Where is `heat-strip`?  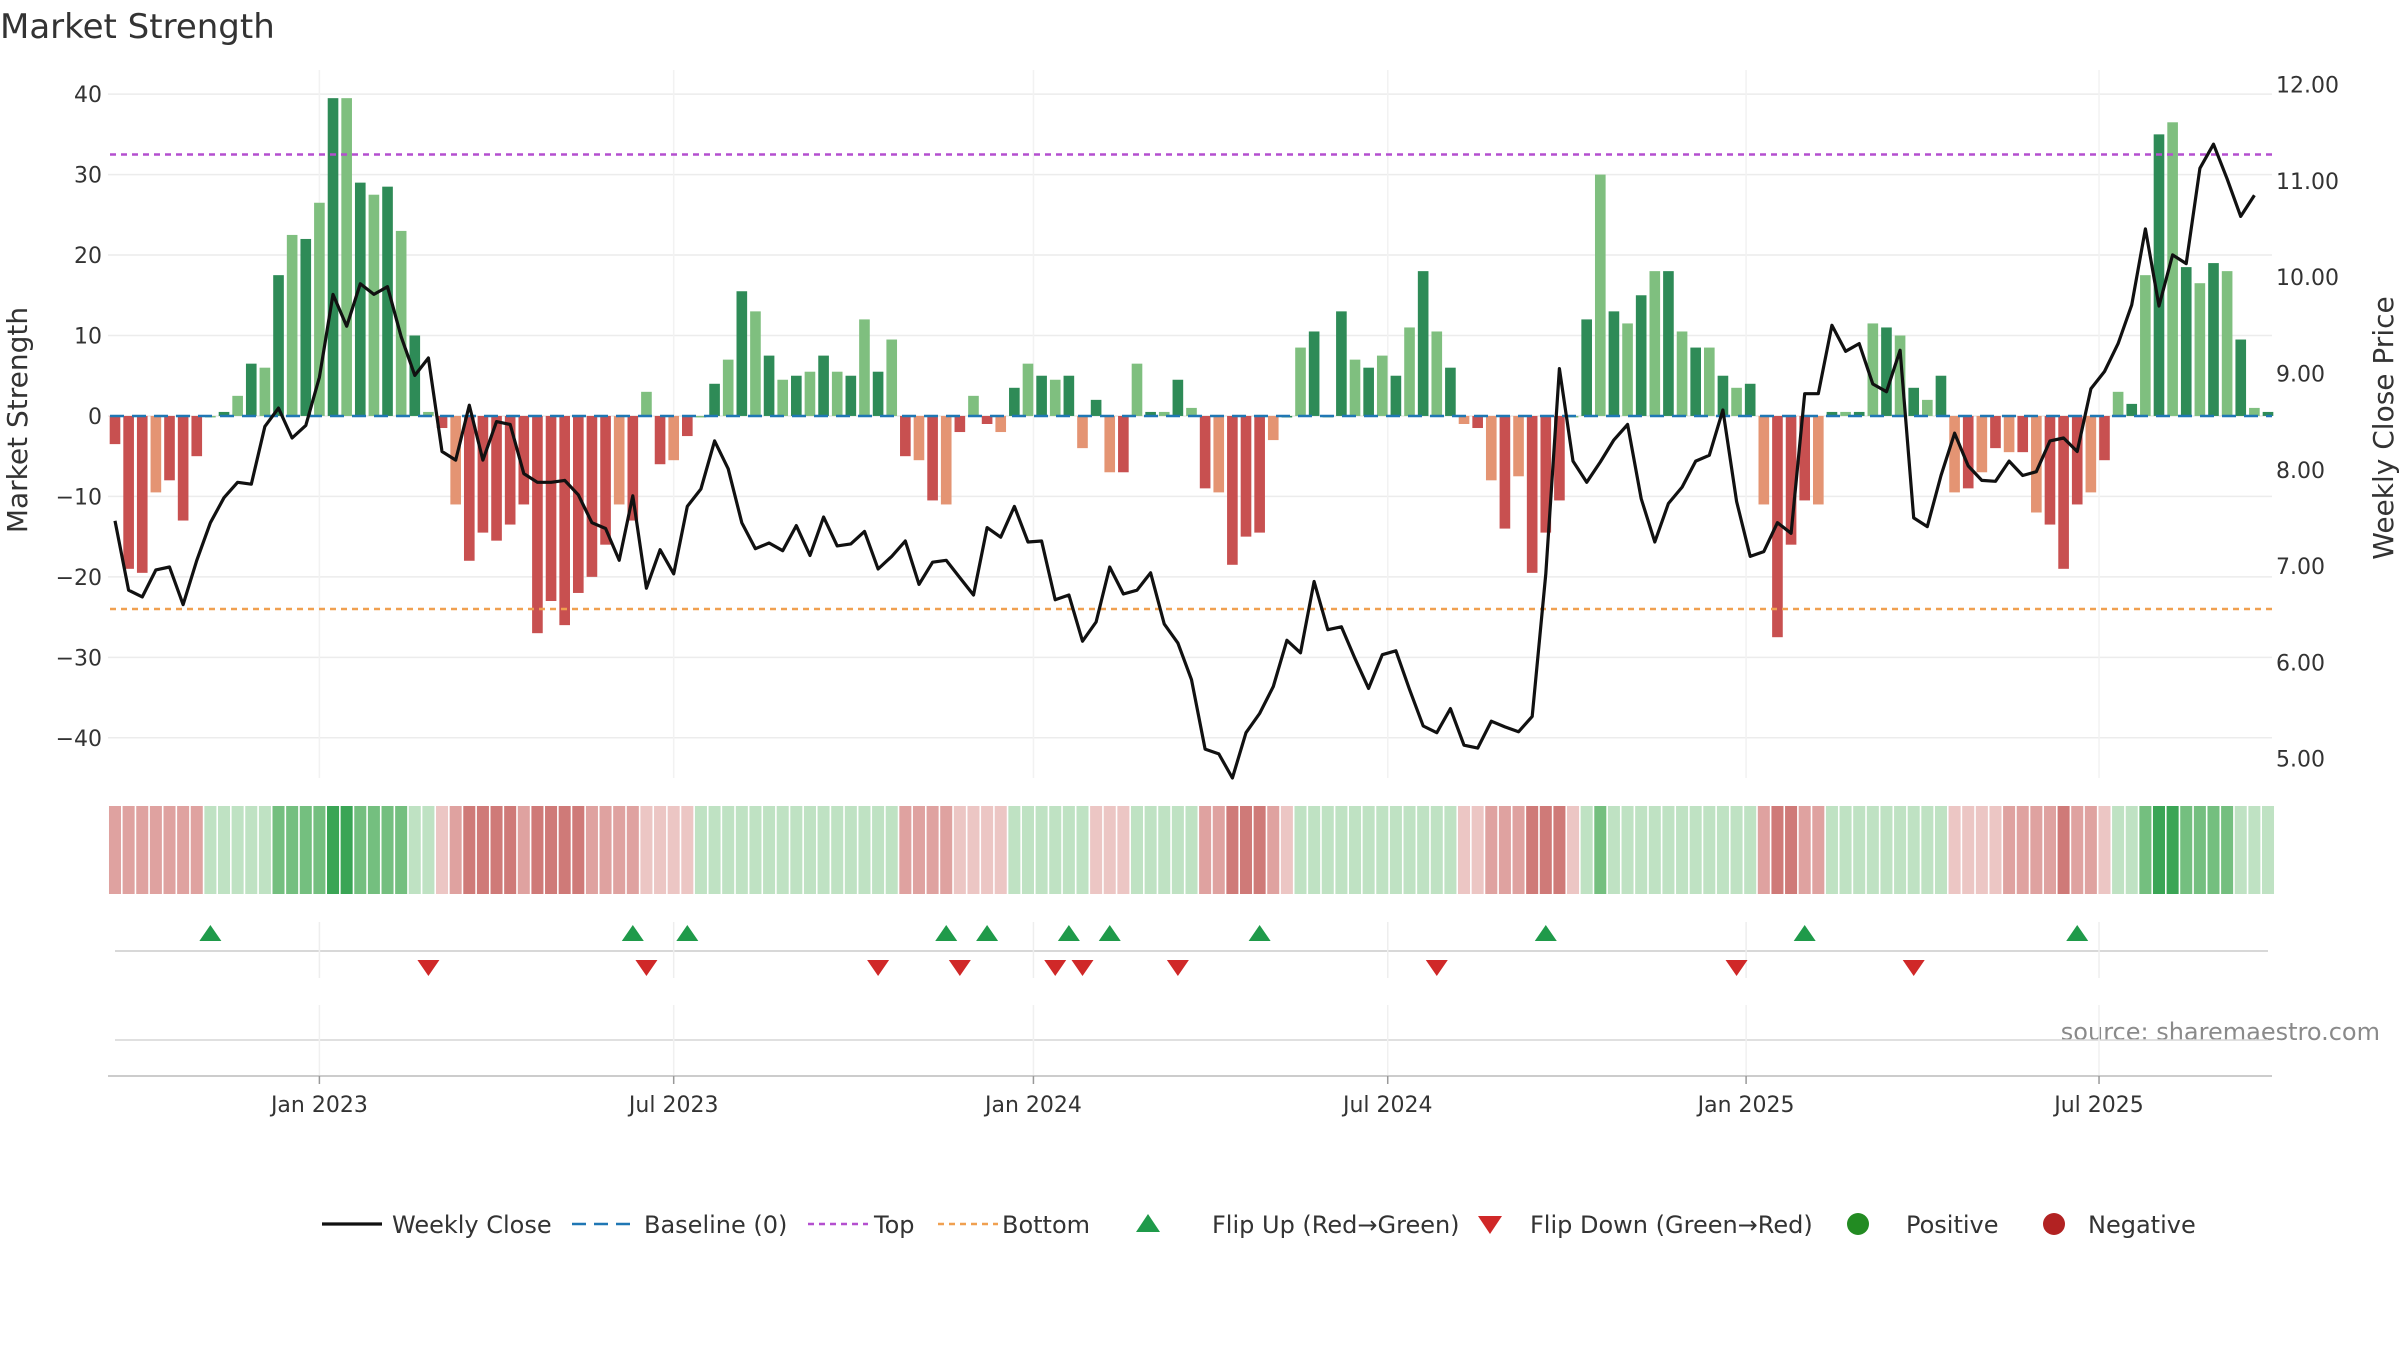 heat-strip is located at coordinates (1191, 850).